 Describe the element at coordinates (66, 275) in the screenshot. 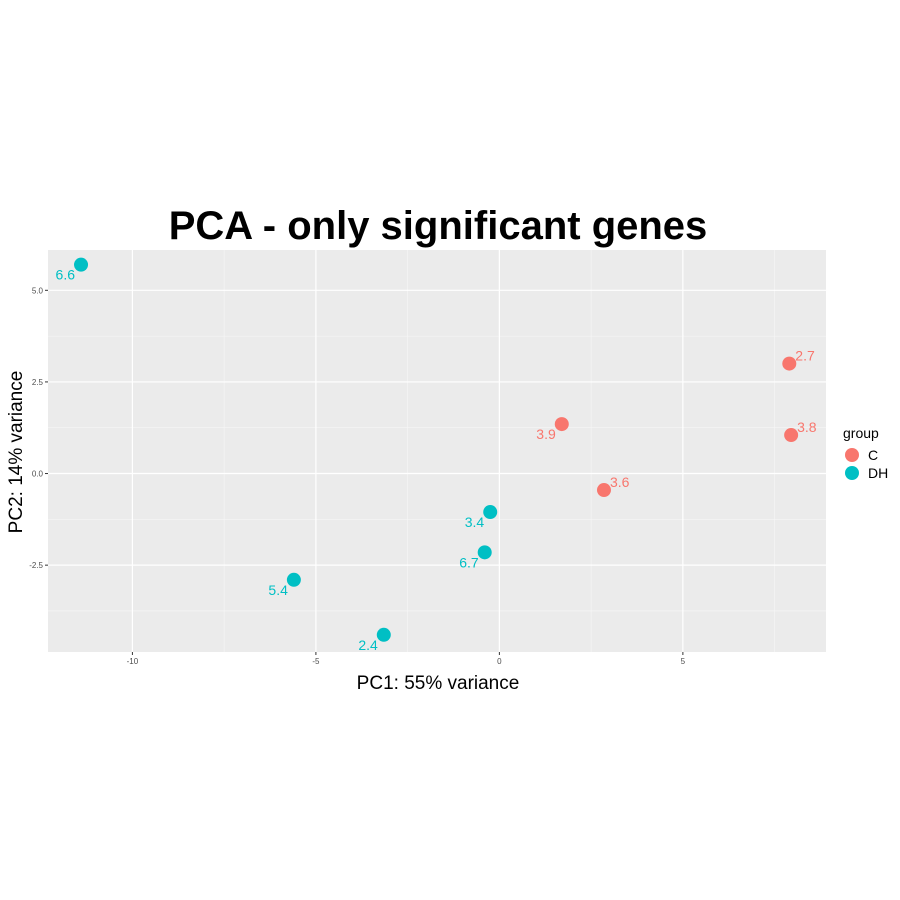

I see `point-label: 6.6` at that location.